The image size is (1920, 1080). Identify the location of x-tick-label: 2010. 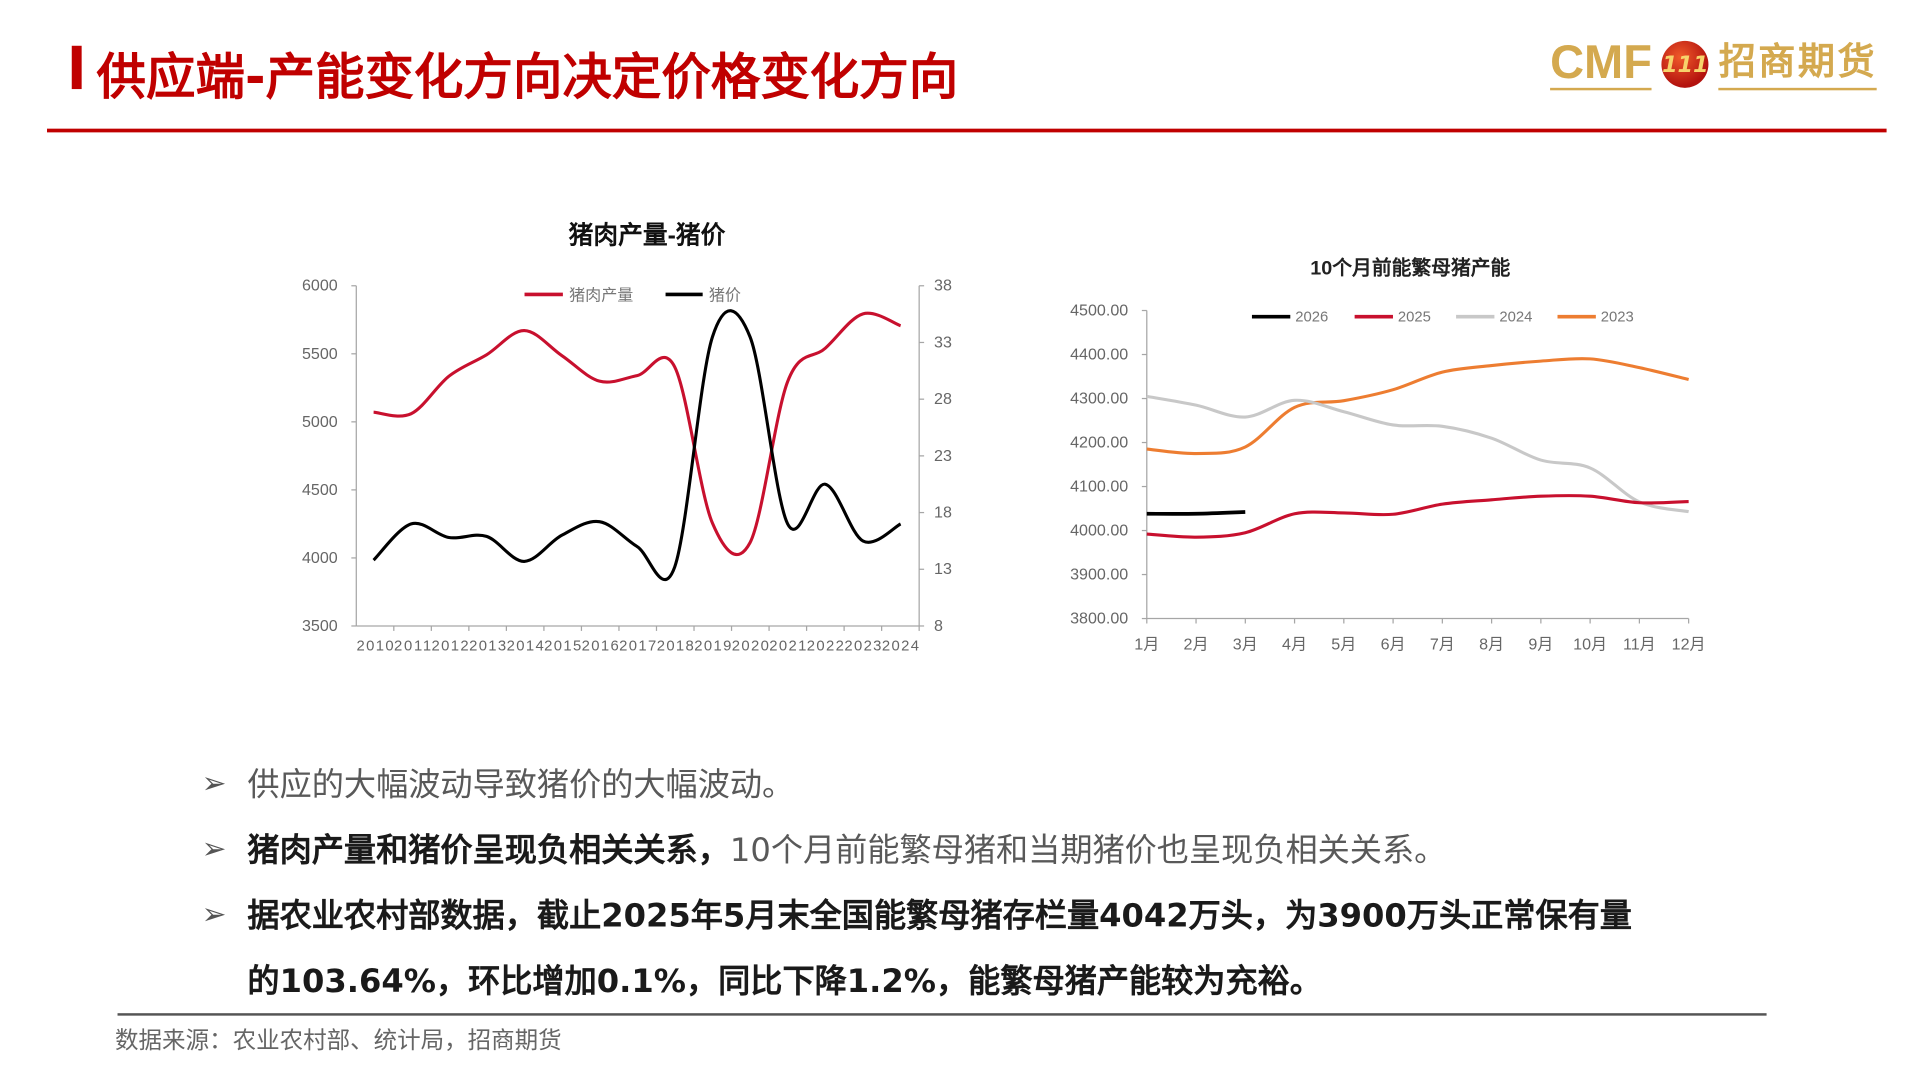
(374, 647).